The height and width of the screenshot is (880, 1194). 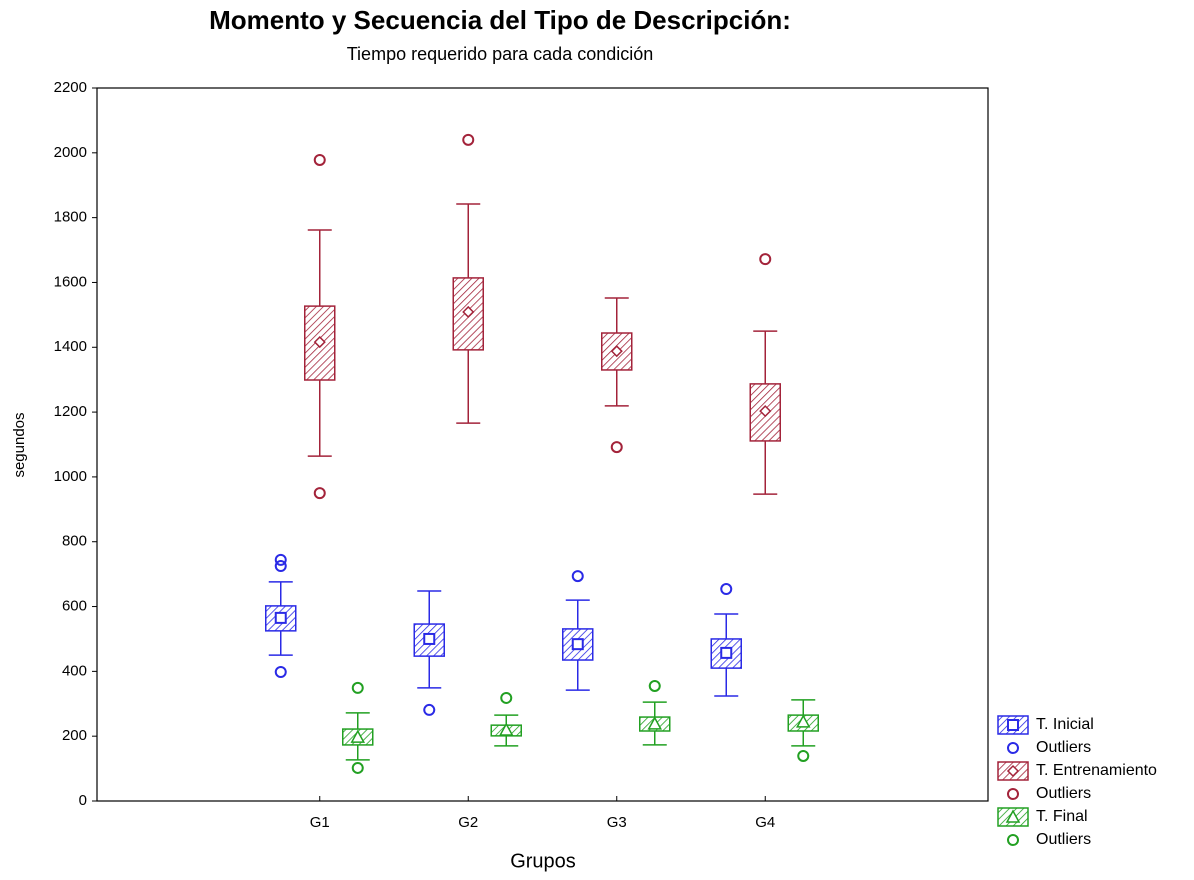 I want to click on x-tick-label: G4, so click(x=765, y=822).